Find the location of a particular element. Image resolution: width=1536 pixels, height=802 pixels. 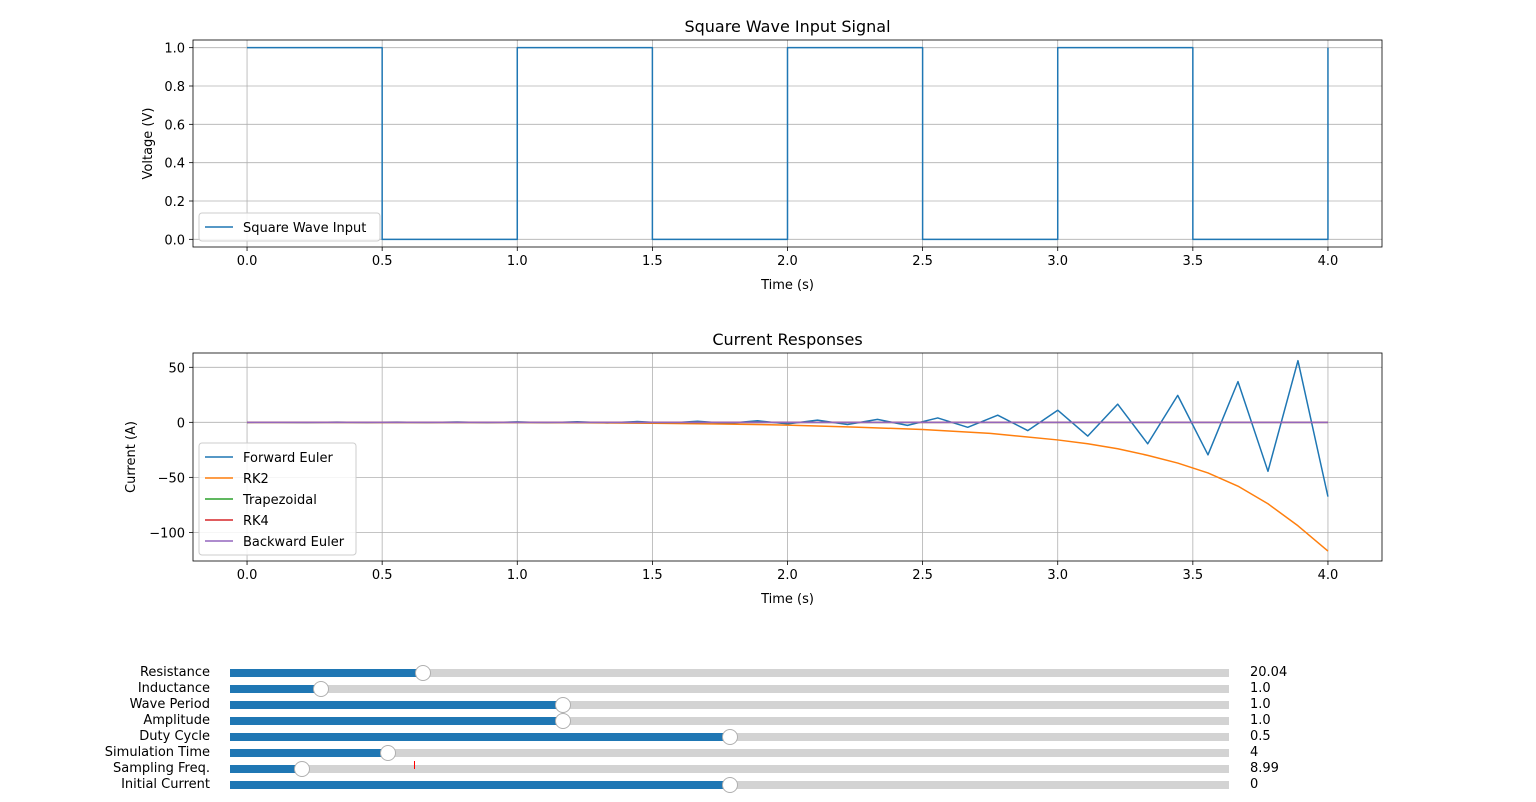

slider-value: 8.99 is located at coordinates (1264, 768).